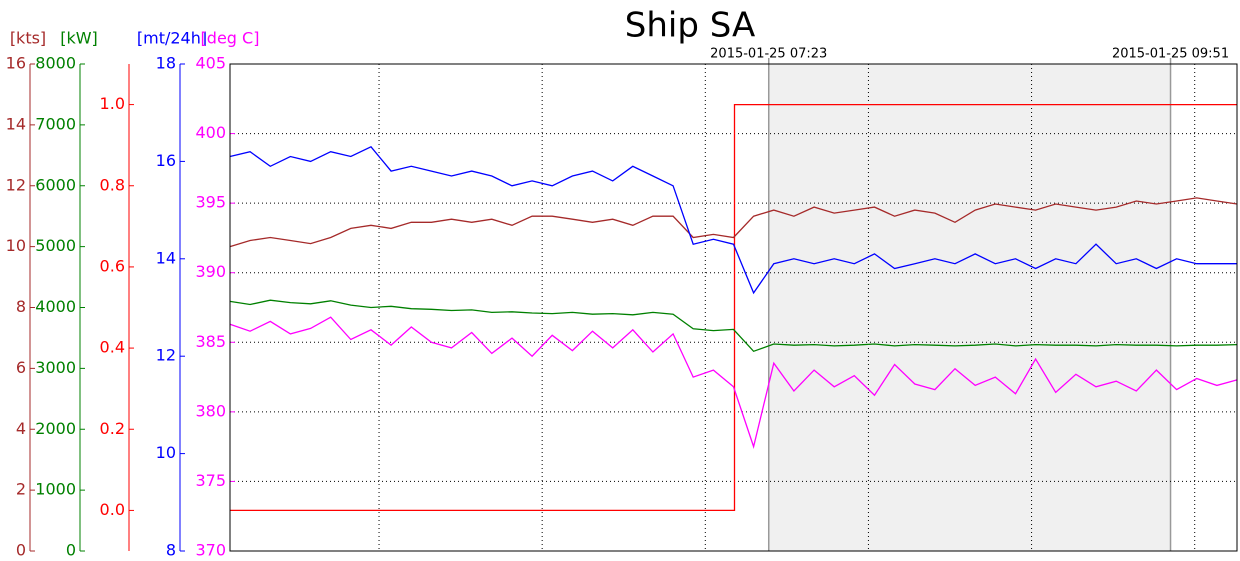 The height and width of the screenshot is (561, 1240). I want to click on annotation-label: 2015-01-25 09:51, so click(1170, 54).